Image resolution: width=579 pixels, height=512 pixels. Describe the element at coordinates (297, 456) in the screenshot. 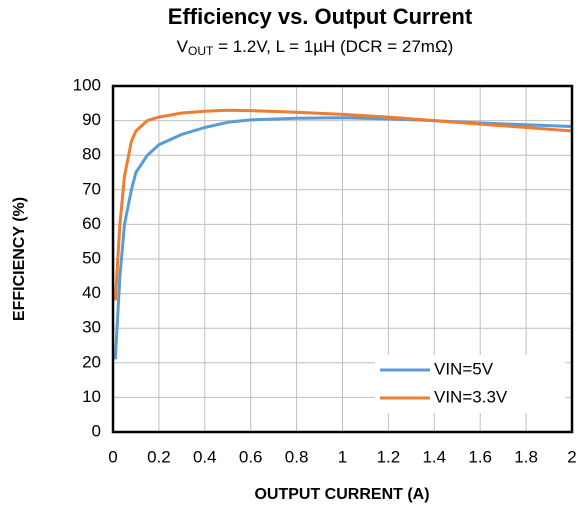

I see `x-tick-label: 0.8` at that location.